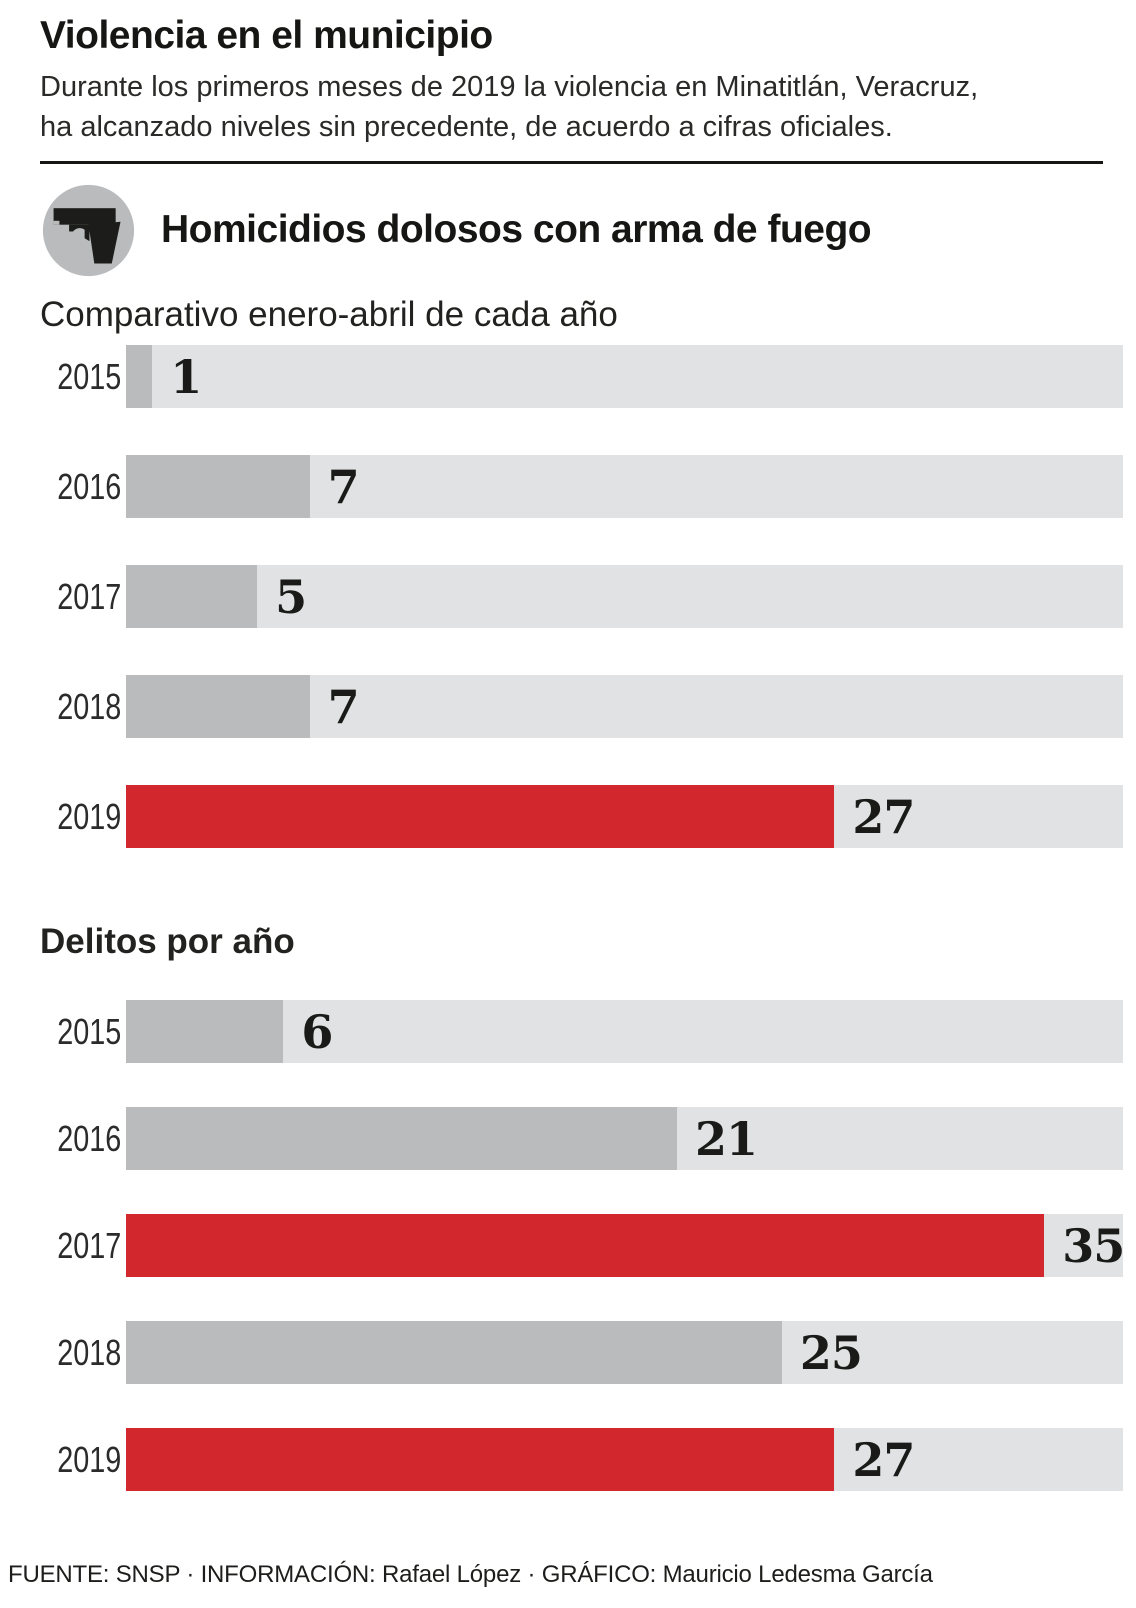 The width and height of the screenshot is (1136, 1608). I want to click on chart-row: 2018 25, so click(581, 1353).